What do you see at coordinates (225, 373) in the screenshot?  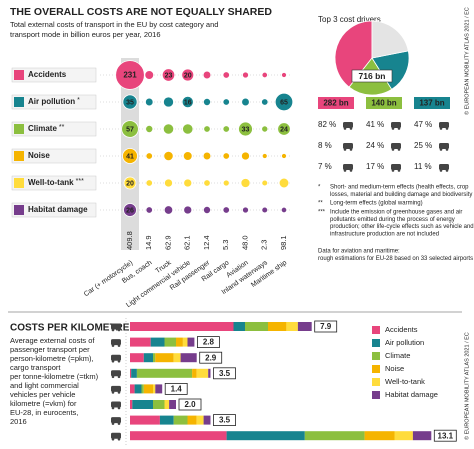 I see `row-total: 3.5` at bounding box center [225, 373].